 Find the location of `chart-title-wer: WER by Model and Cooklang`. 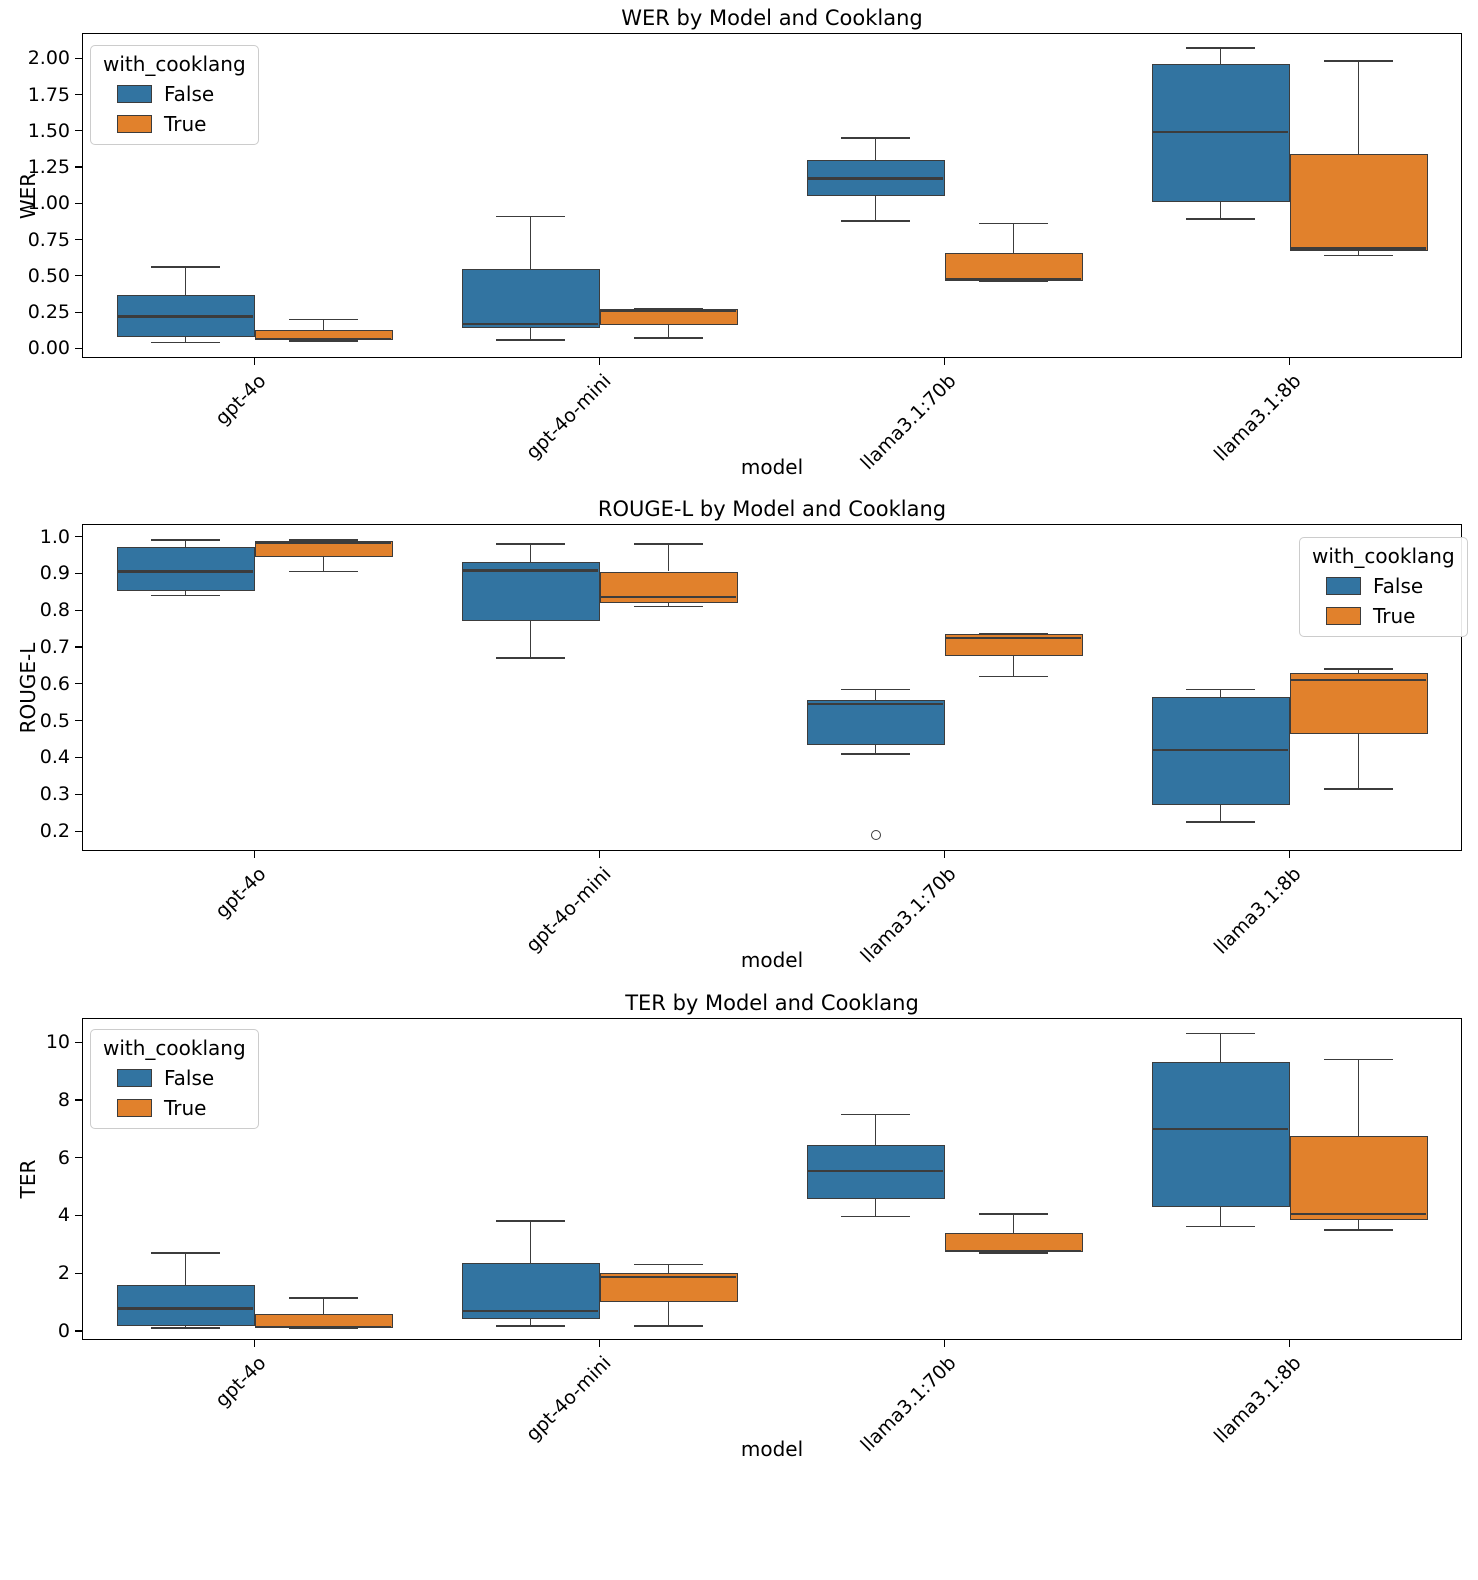

chart-title-wer: WER by Model and Cooklang is located at coordinates (772, 18).